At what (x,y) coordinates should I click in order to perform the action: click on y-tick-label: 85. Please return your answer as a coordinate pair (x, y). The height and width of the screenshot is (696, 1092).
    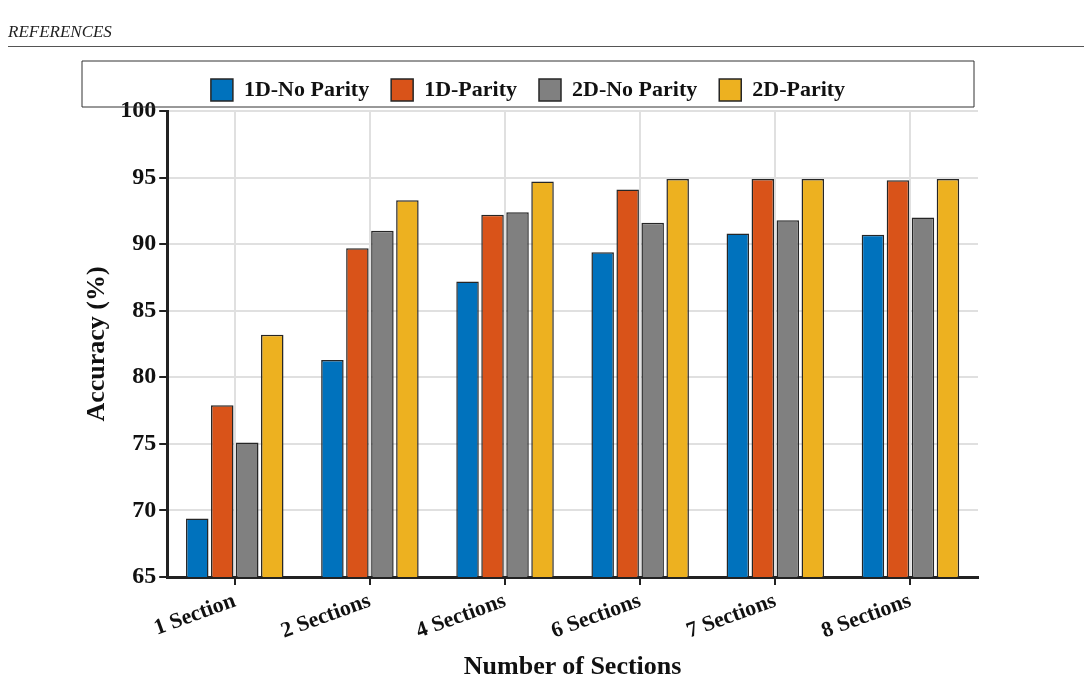
    Looking at the image, I should click on (144, 308).